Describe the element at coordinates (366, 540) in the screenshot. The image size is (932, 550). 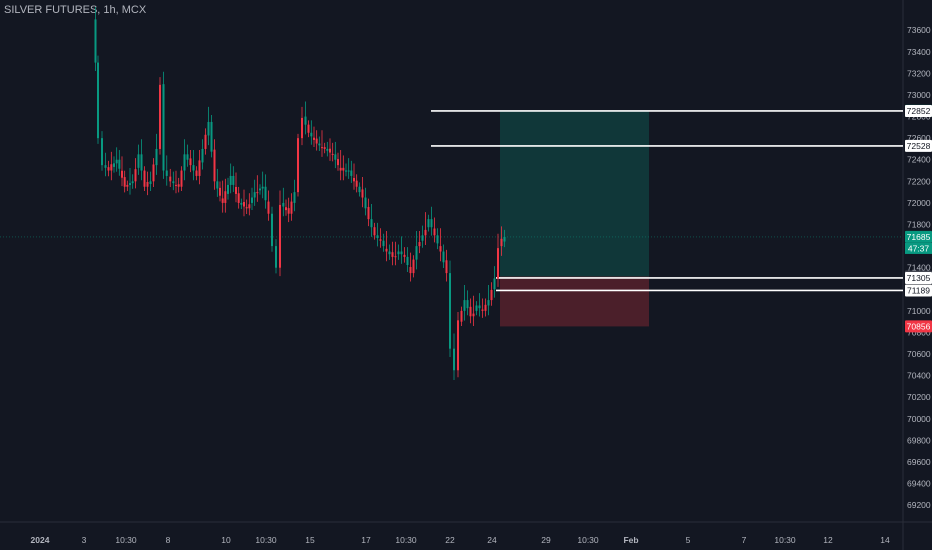
I see `x-tick-label: 17` at that location.